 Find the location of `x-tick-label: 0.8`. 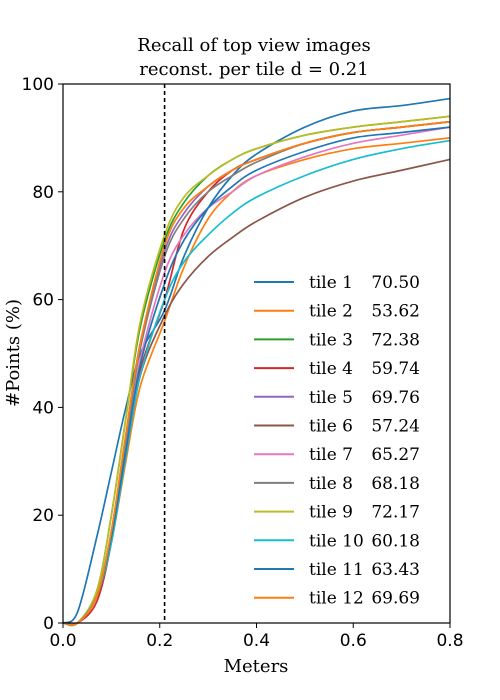

x-tick-label: 0.8 is located at coordinates (449, 641).